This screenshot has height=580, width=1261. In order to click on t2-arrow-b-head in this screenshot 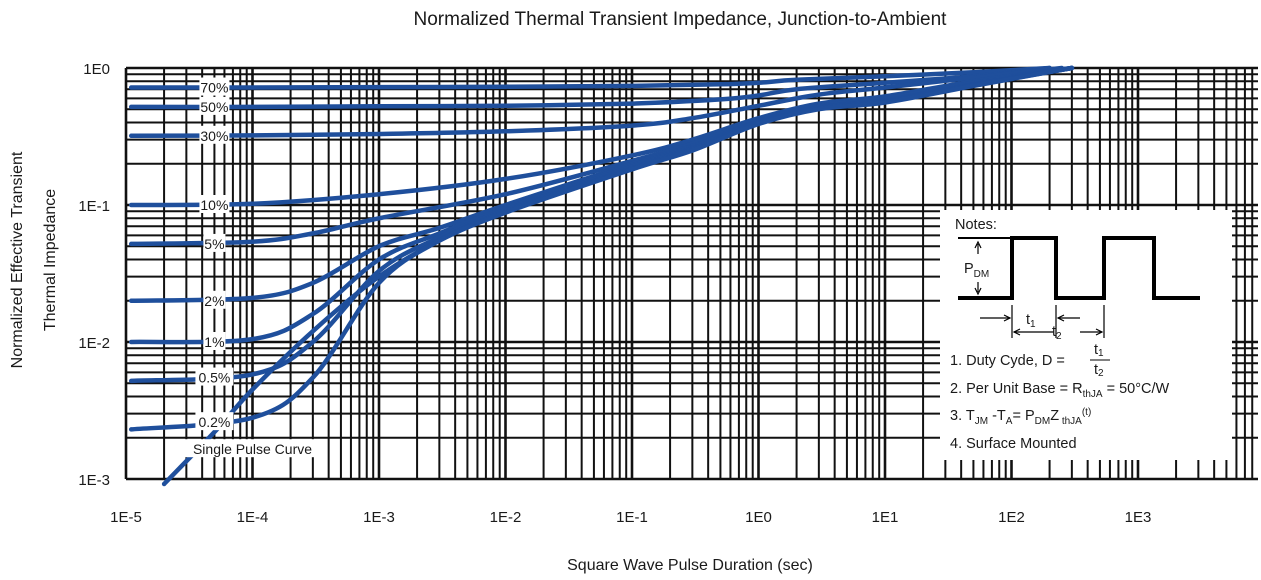, I will do `click(1099, 332)`.